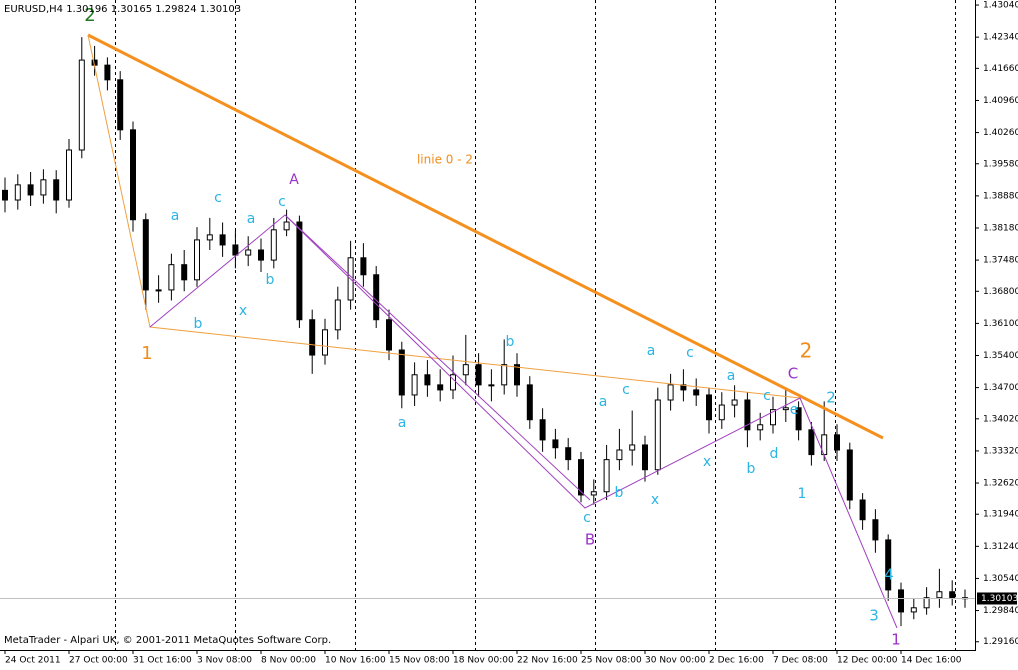 Image resolution: width=1018 pixels, height=670 pixels. Describe the element at coordinates (1000, 356) in the screenshot. I see `y-tick-label: 1.35400` at that location.